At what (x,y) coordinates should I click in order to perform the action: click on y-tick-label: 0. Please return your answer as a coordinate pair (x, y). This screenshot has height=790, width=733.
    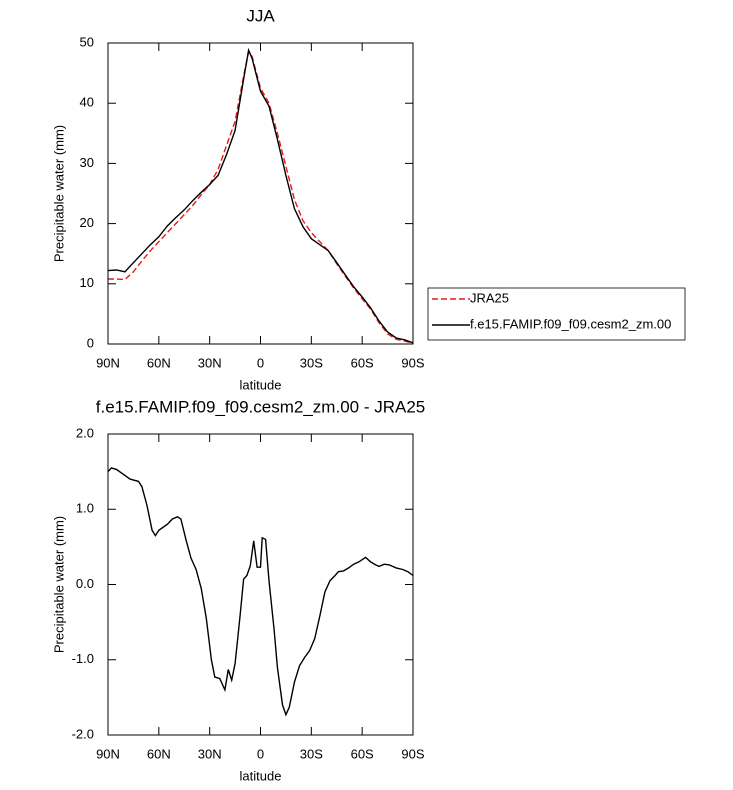
    Looking at the image, I should click on (90, 342).